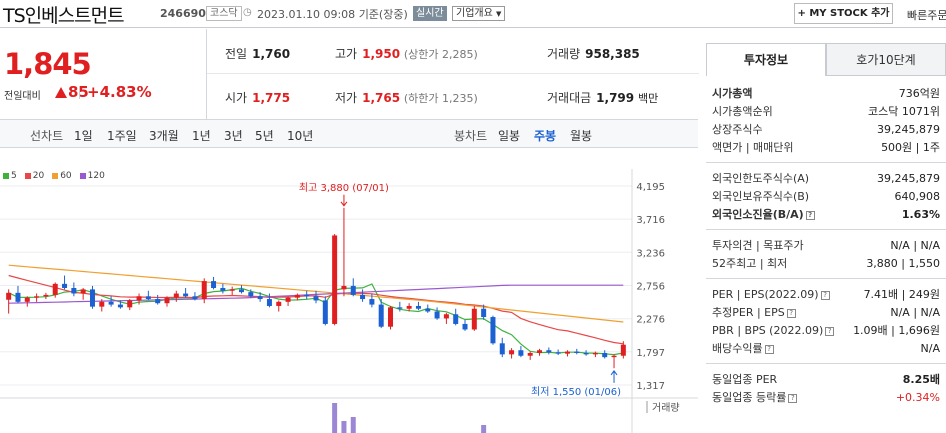  I want to click on period-3m: 3개월, so click(164, 136).